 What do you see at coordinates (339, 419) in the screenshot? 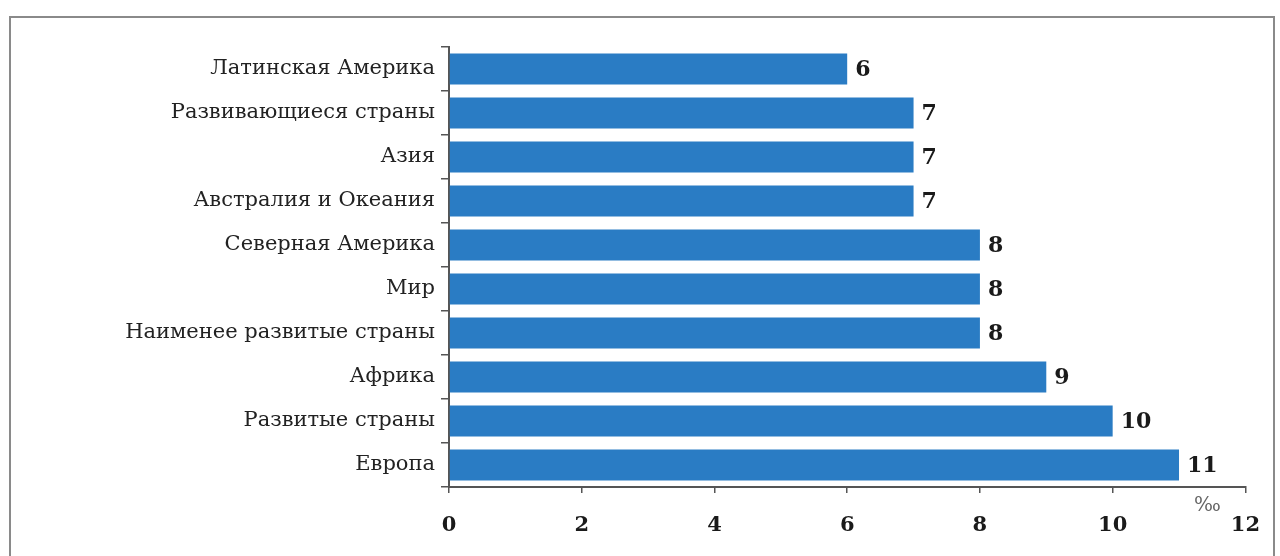
I see `y-tick-label: Развитые страны` at bounding box center [339, 419].